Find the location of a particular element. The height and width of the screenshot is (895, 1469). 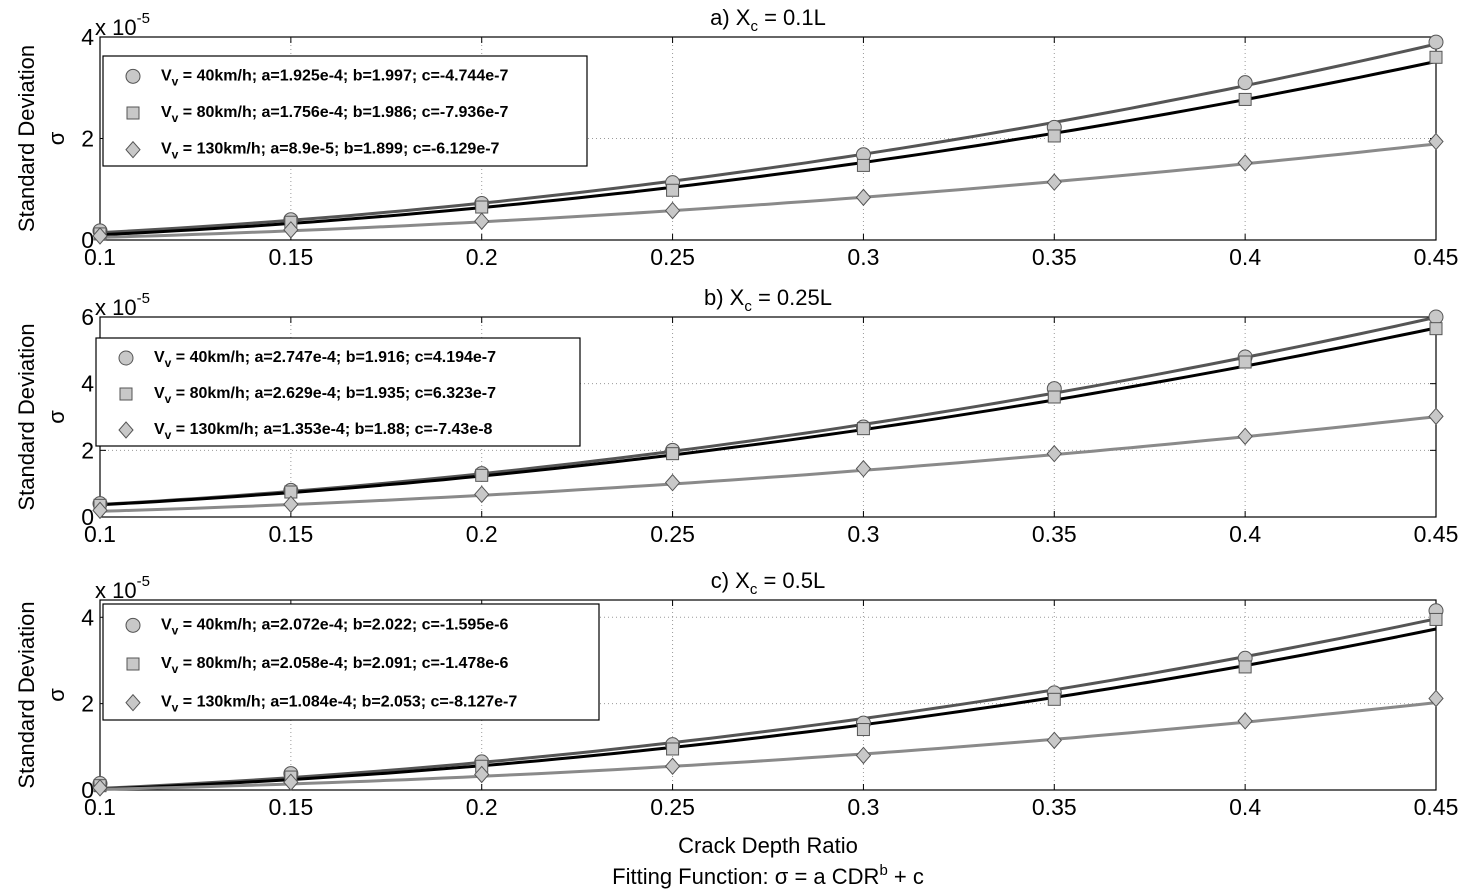

panel-title: c) Xc = 0.5L is located at coordinates (768, 583).